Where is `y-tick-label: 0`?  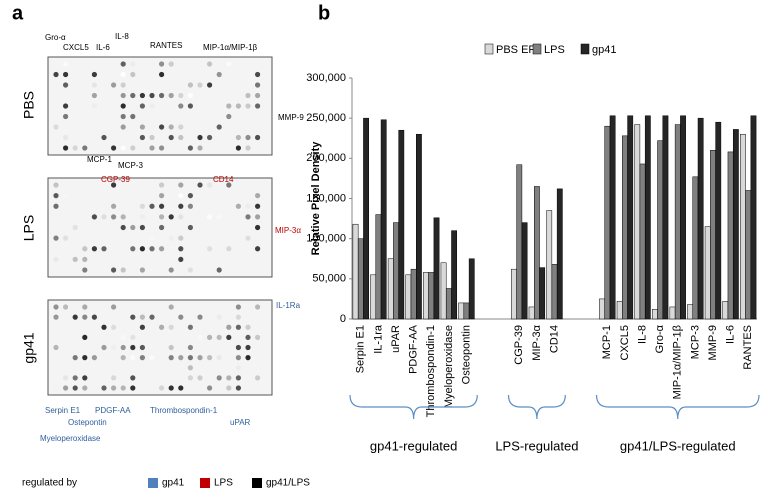 y-tick-label: 0 is located at coordinates (343, 319).